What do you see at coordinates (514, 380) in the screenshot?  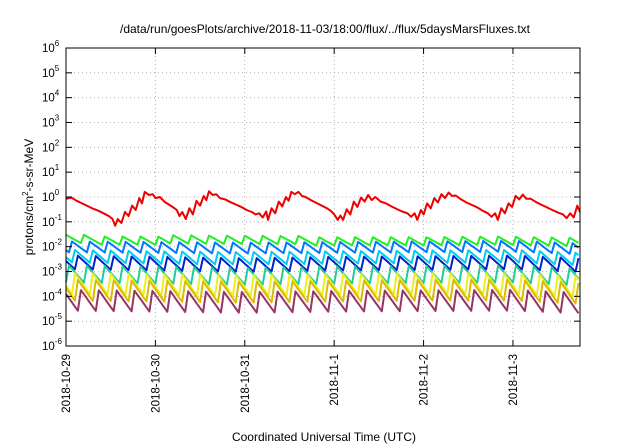 I see `x-tick-label: 2018-11-3` at bounding box center [514, 380].